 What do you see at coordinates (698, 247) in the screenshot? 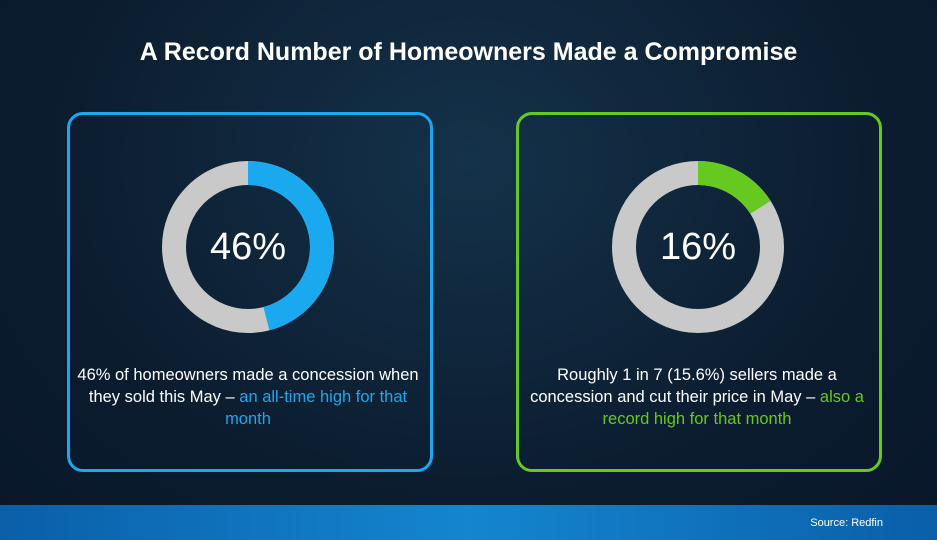
I see `center-label: 16%` at bounding box center [698, 247].